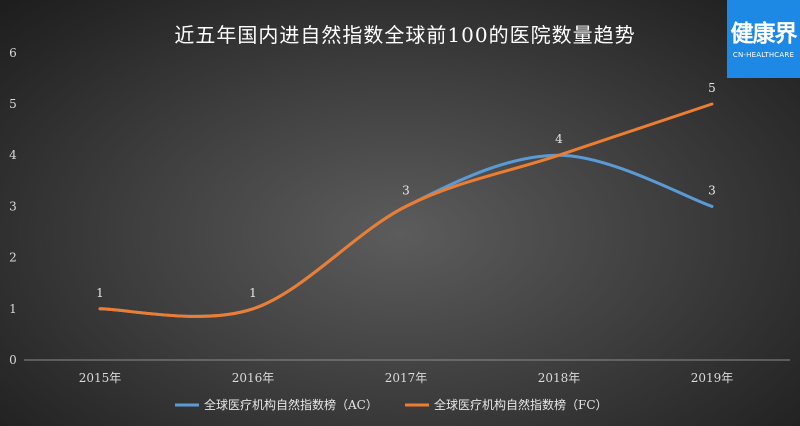 This screenshot has width=800, height=426. I want to click on y-tick-label: 4, so click(13, 155).